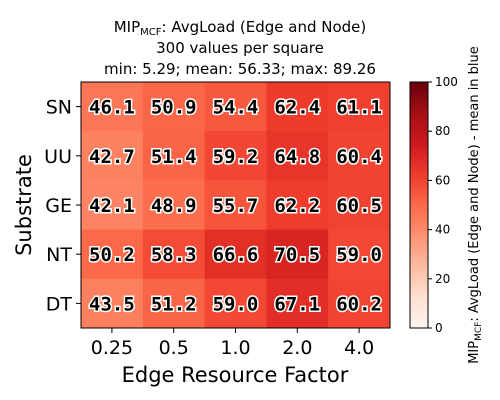 The image size is (500, 400). I want to click on cell-value-label: 50.2, so click(112, 255).